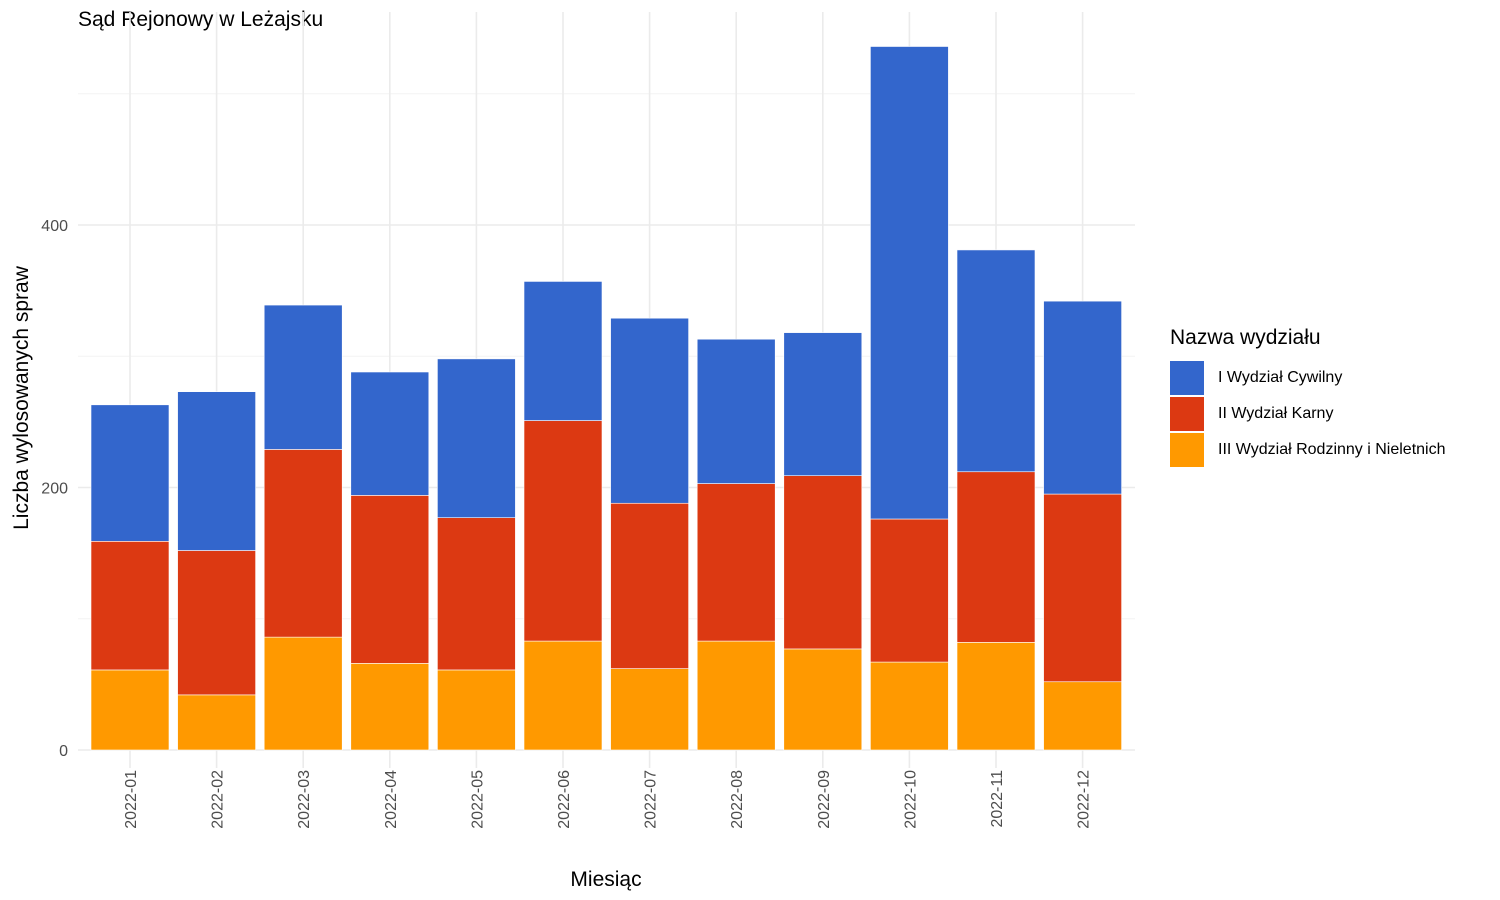 The height and width of the screenshot is (900, 1500). Describe the element at coordinates (218, 799) in the screenshot. I see `x-tick-label: 2022-02` at that location.